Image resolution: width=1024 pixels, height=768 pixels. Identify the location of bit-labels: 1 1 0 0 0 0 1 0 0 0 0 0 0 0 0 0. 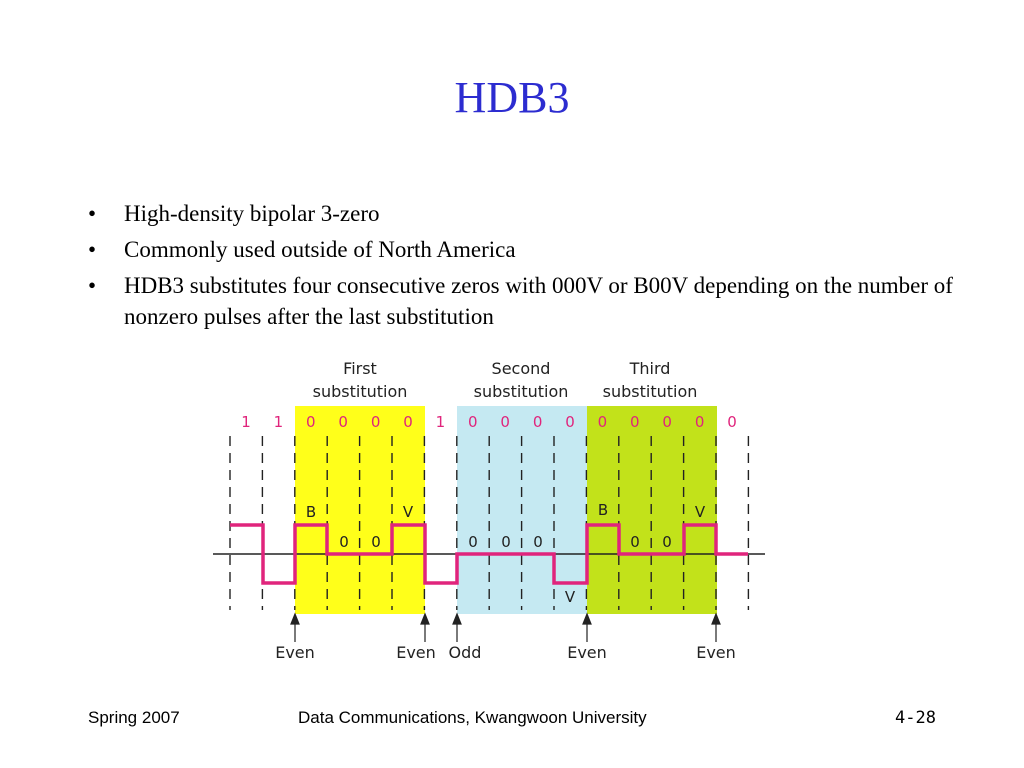
(489, 422).